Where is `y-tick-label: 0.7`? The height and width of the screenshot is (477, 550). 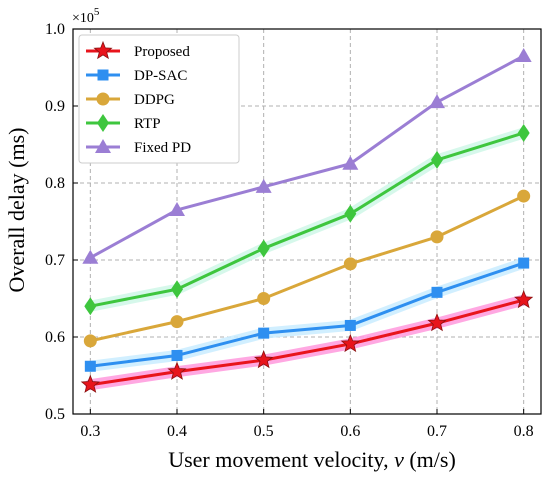
y-tick-label: 0.7 is located at coordinates (55, 260).